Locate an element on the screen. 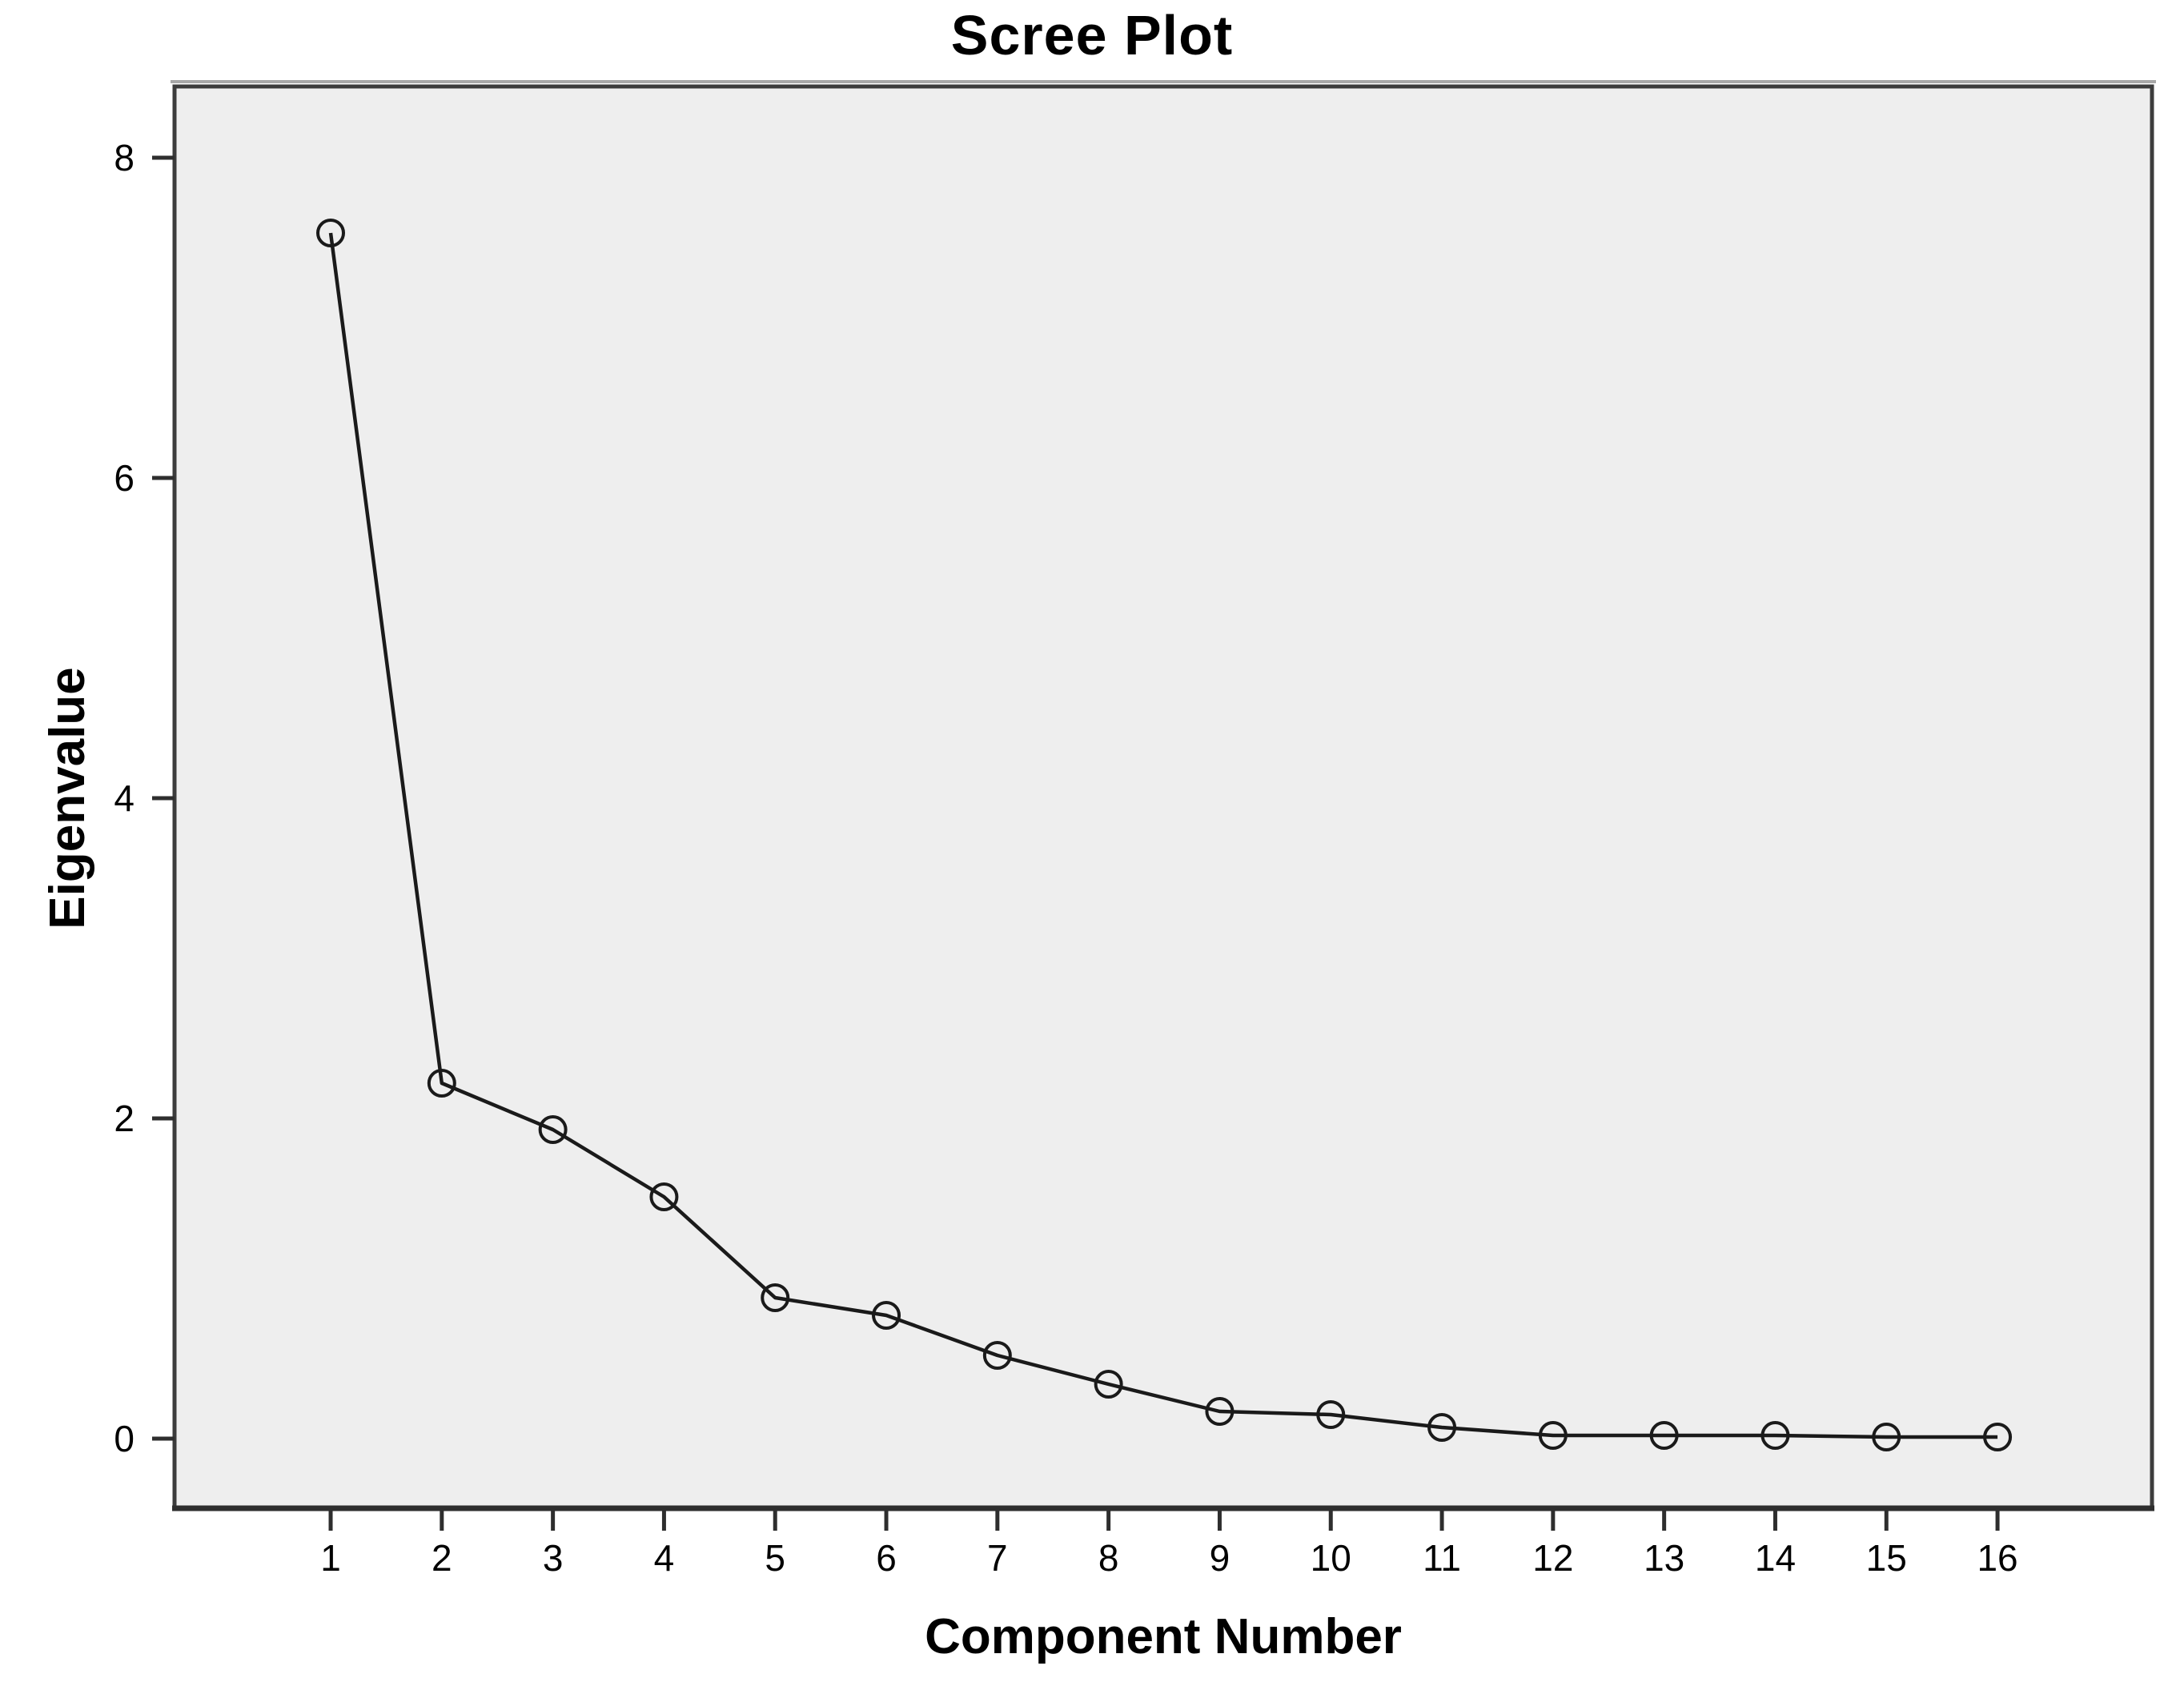  x-tick-label: 8 is located at coordinates (1108, 1558).